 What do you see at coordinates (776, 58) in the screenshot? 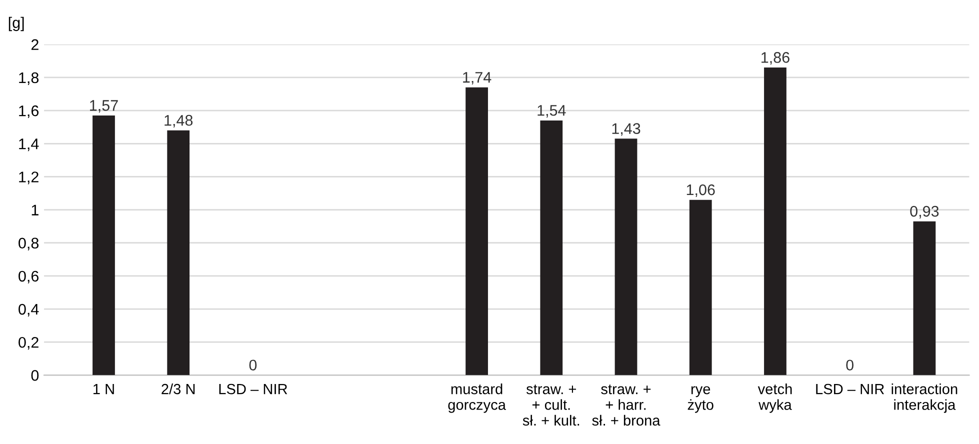
I see `data-label: 1,86` at bounding box center [776, 58].